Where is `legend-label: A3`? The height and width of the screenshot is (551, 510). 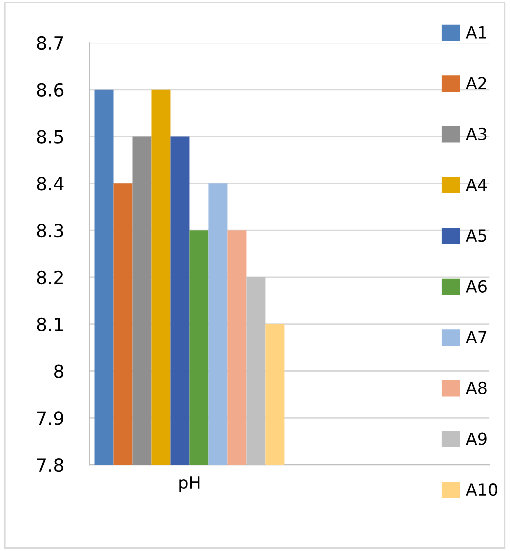
legend-label: A3 is located at coordinates (476, 134).